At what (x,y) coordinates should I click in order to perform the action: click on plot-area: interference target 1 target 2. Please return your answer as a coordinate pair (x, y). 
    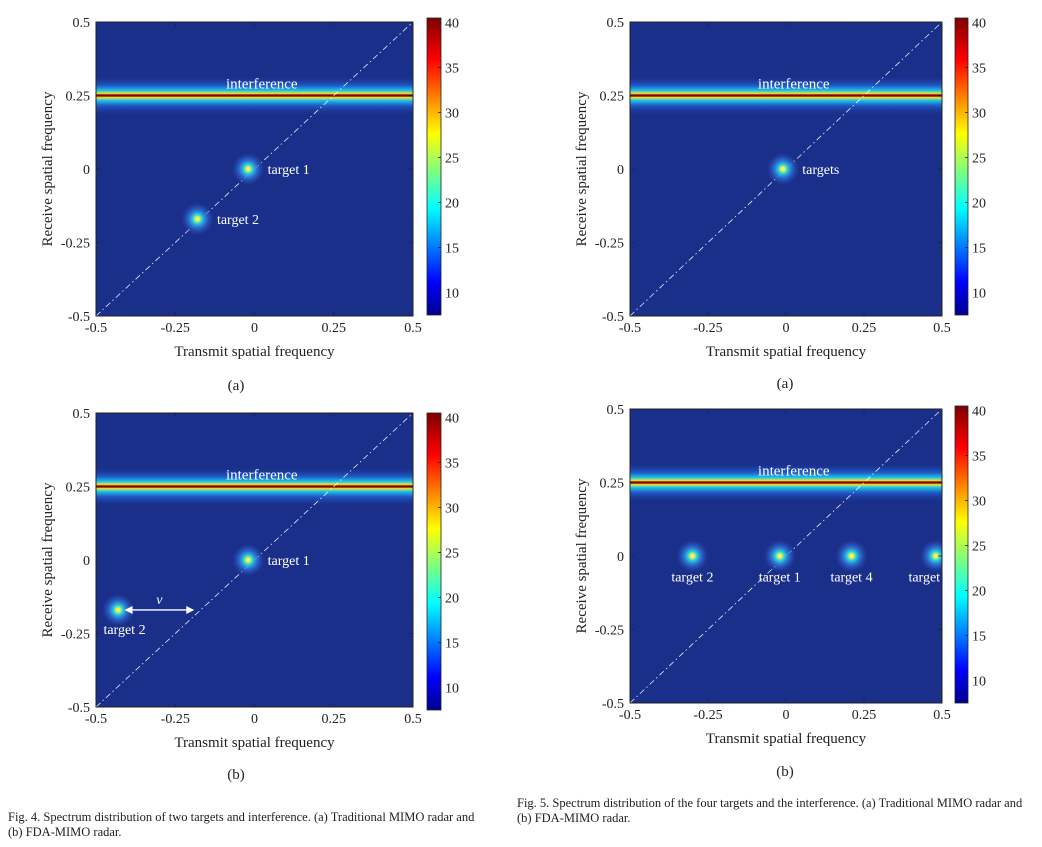
    Looking at the image, I should click on (254, 169).